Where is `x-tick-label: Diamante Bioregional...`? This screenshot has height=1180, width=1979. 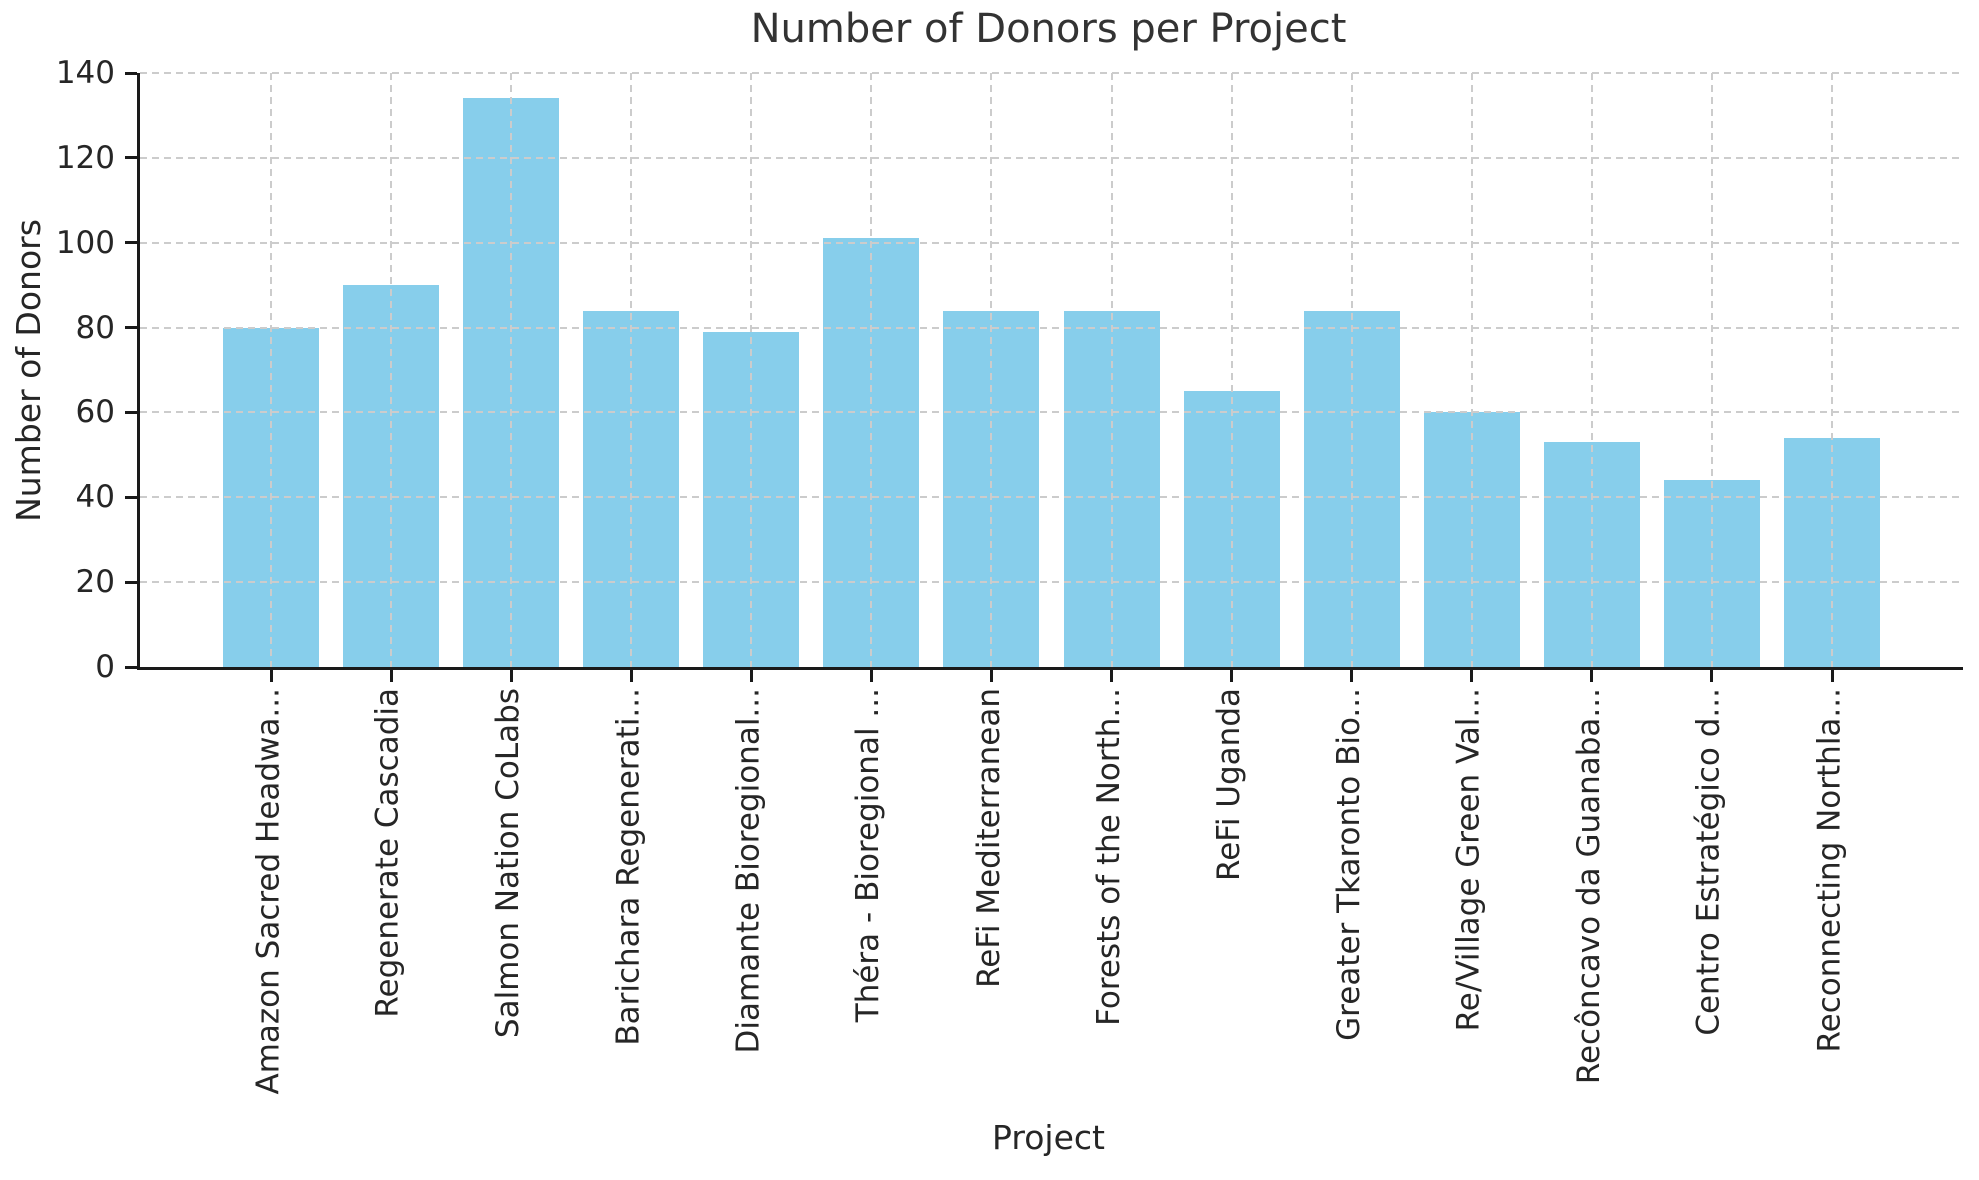
x-tick-label: Diamante Bioregional... is located at coordinates (748, 871).